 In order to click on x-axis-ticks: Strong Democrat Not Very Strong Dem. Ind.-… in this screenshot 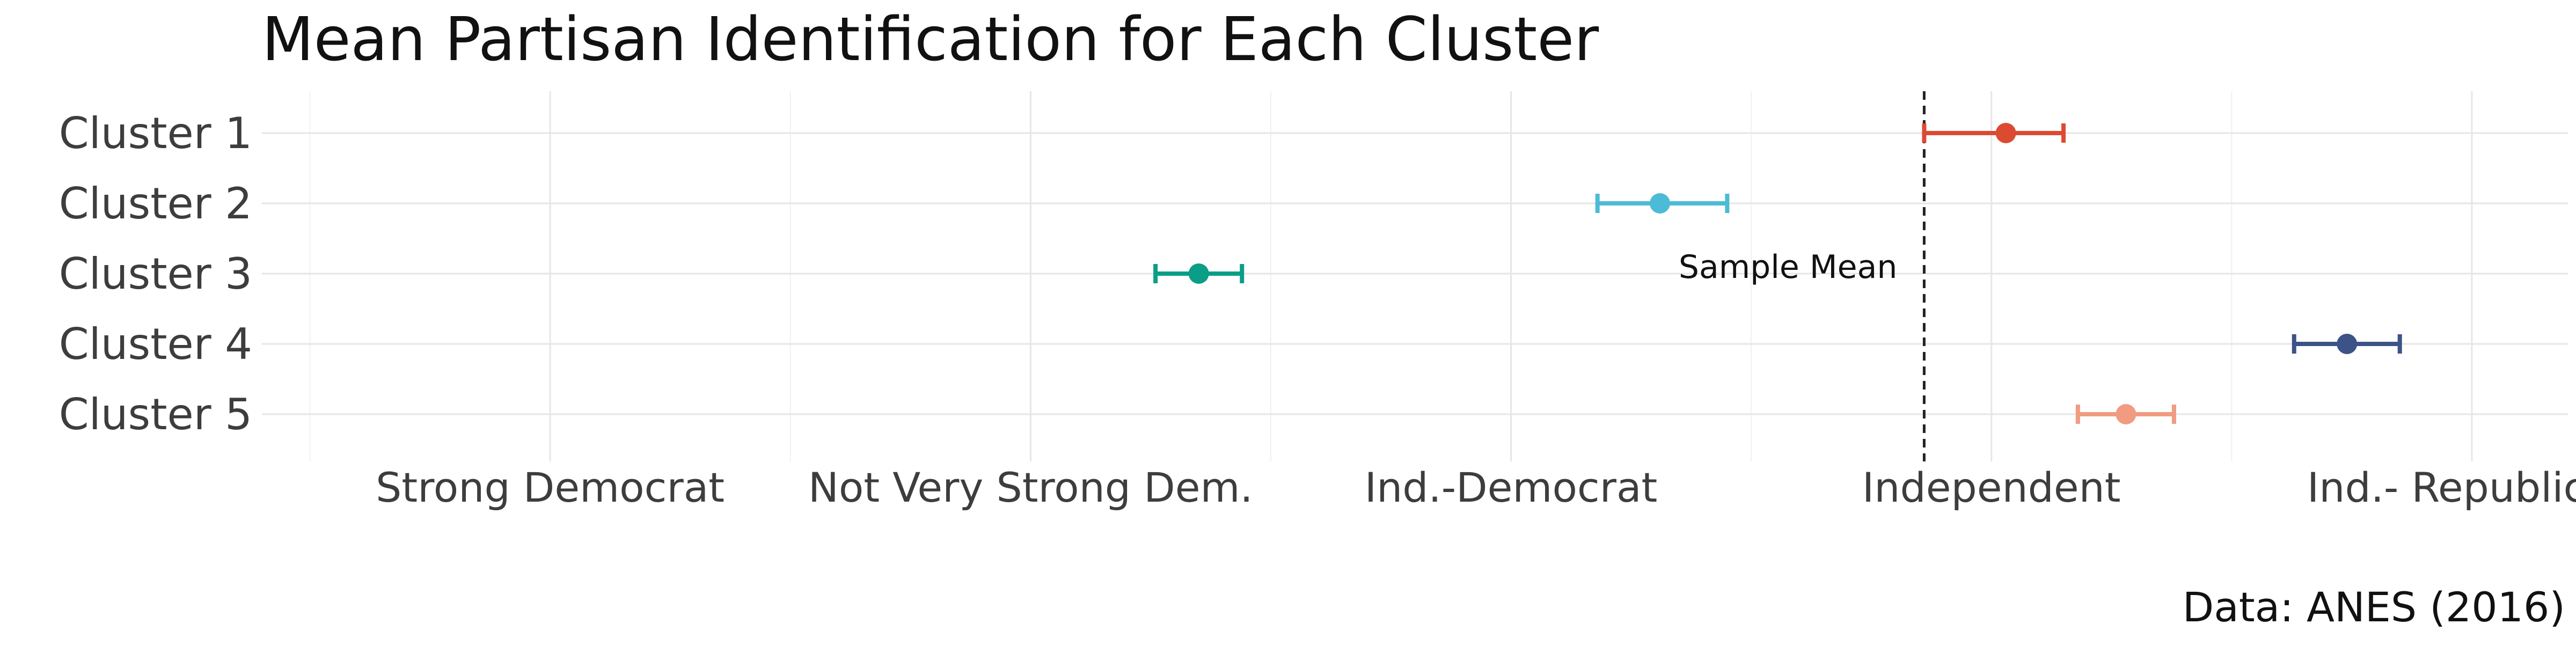, I will do `click(1476, 487)`.